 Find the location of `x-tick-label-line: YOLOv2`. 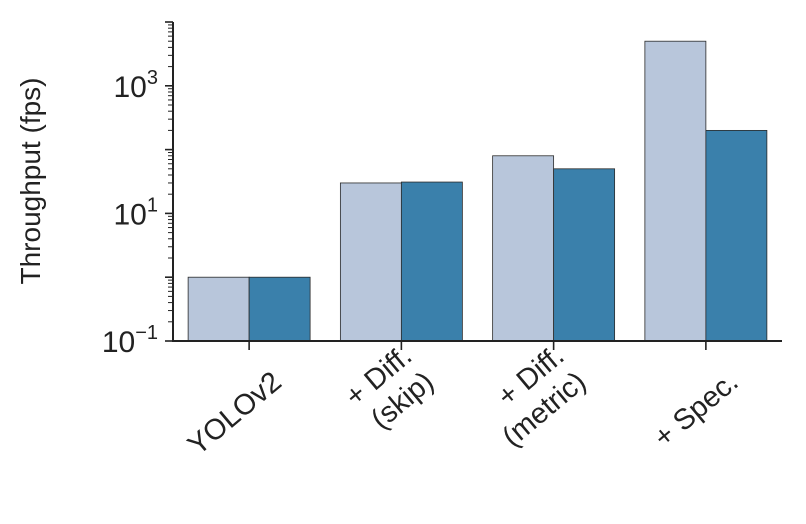

x-tick-label-line: YOLOv2 is located at coordinates (235, 414).